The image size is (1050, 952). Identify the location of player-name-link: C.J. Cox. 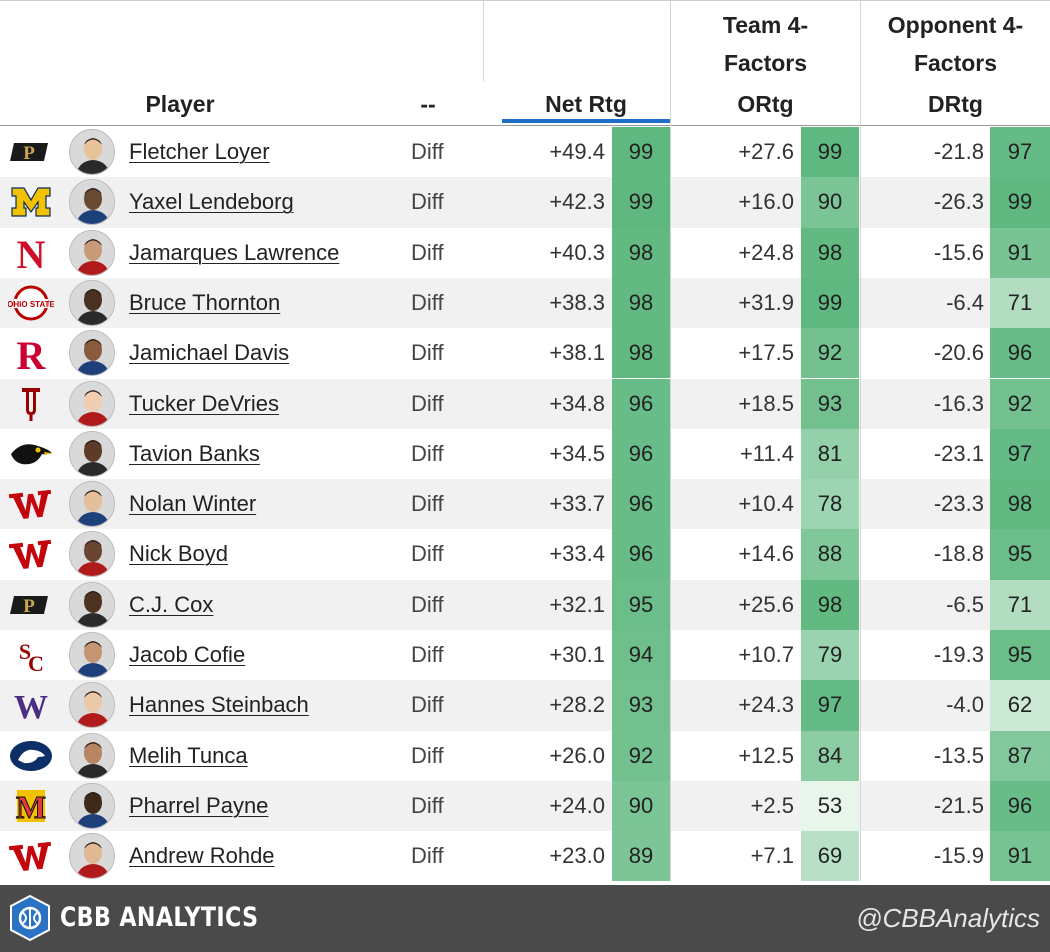
(171, 604).